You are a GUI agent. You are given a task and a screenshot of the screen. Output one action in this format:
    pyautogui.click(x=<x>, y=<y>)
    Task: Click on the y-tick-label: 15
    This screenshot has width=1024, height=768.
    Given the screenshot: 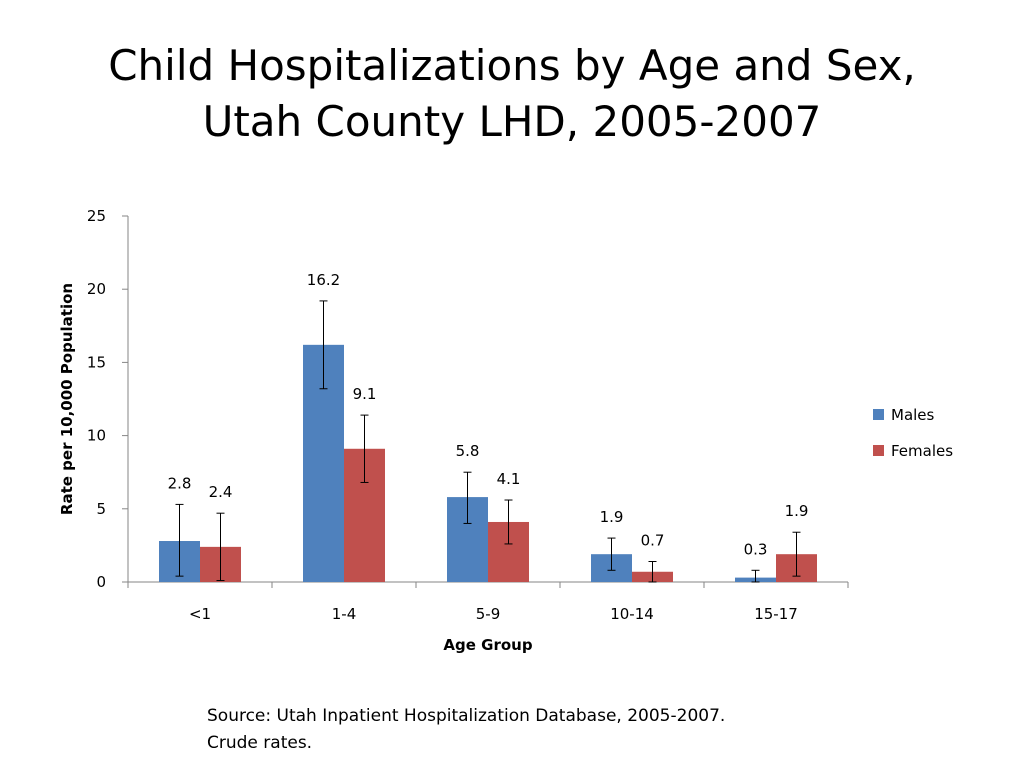 What is the action you would take?
    pyautogui.click(x=96, y=362)
    